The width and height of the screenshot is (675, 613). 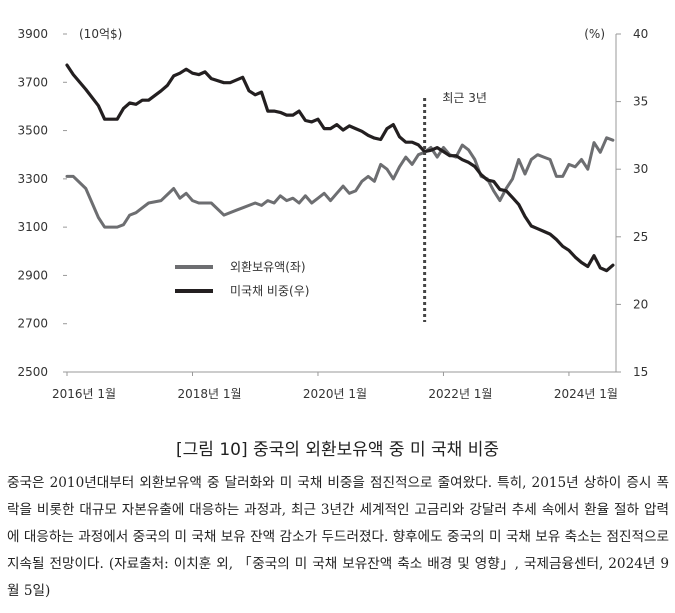 I want to click on right-tick-label: 40, so click(x=640, y=34).